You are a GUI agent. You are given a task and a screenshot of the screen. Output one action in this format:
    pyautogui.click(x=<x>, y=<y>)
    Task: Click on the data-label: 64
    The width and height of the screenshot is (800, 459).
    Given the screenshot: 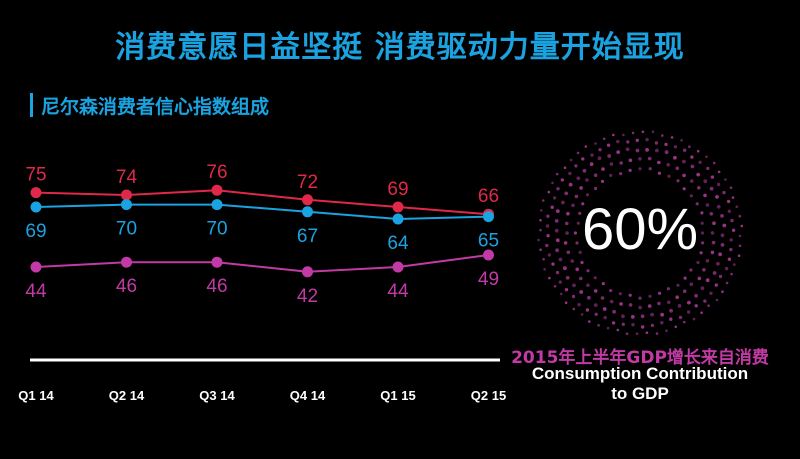 What is the action you would take?
    pyautogui.click(x=398, y=243)
    